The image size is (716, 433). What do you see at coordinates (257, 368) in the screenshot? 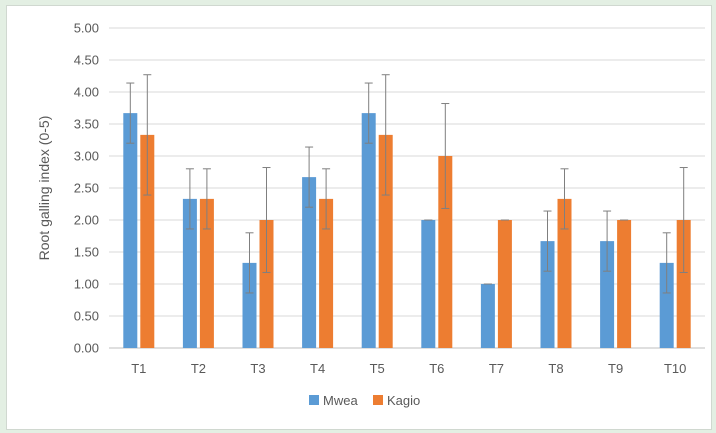
I see `x-tick-label: T3` at bounding box center [257, 368].